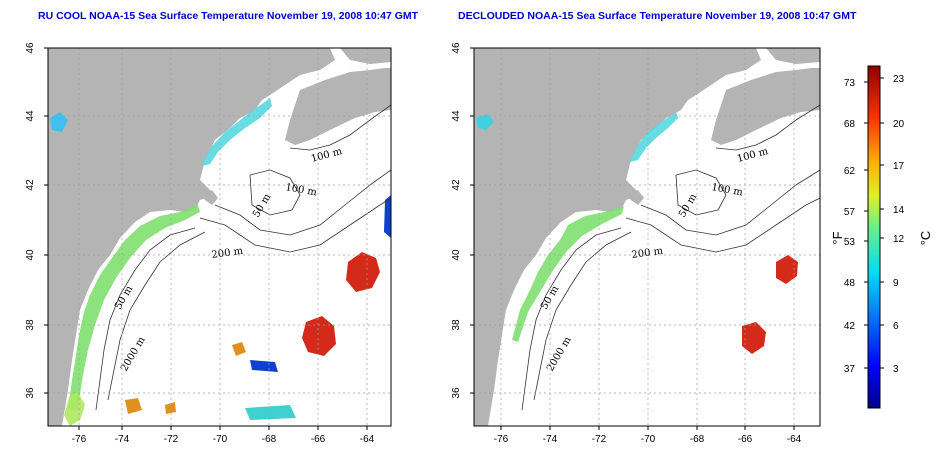 This screenshot has height=475, width=950. I want to click on left-xtick-label: -64, so click(367, 439).